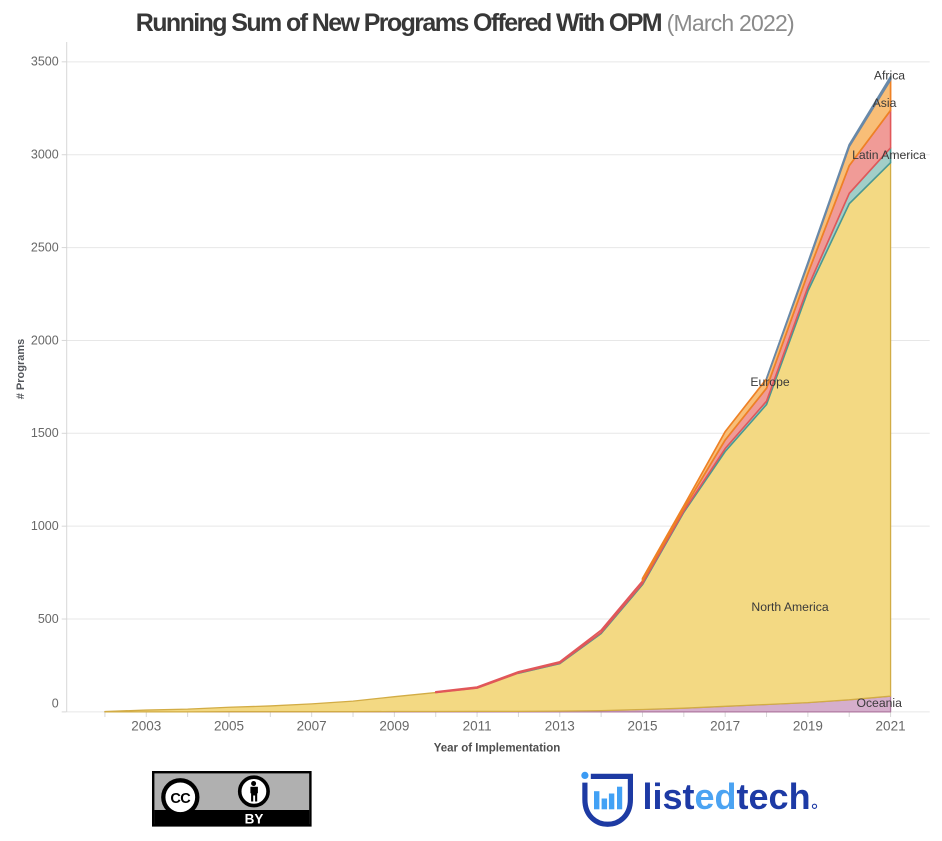  I want to click on svg-text: Africa, so click(889, 76).